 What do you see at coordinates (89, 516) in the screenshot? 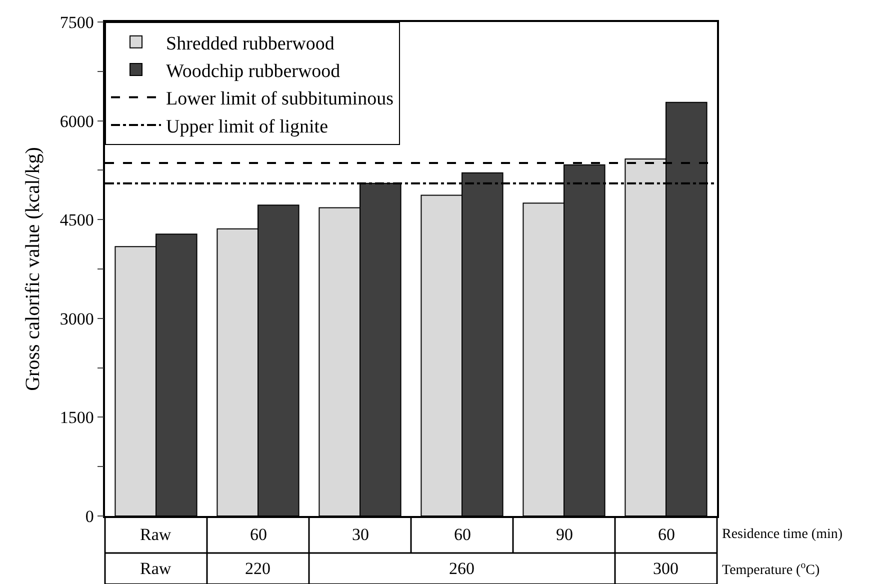
I see `y-tick-label: 0` at bounding box center [89, 516].